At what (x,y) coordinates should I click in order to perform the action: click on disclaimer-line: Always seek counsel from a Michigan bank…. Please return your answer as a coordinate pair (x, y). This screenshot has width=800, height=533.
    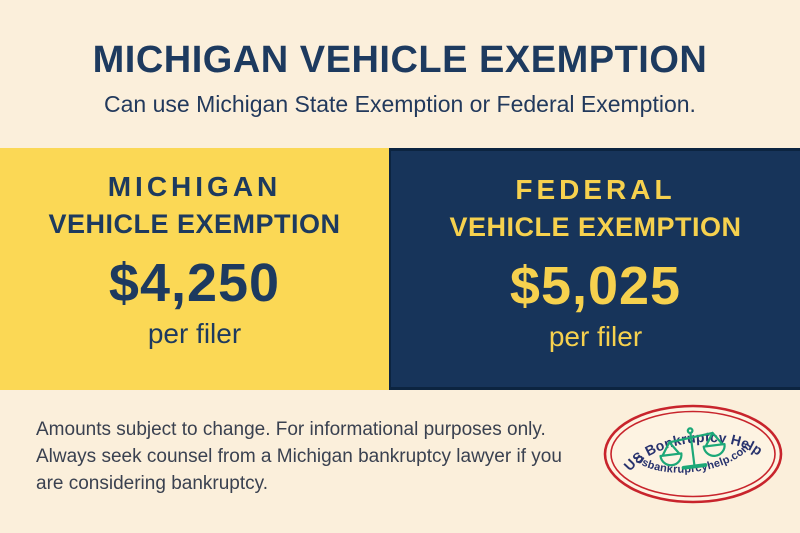
    Looking at the image, I should click on (299, 456).